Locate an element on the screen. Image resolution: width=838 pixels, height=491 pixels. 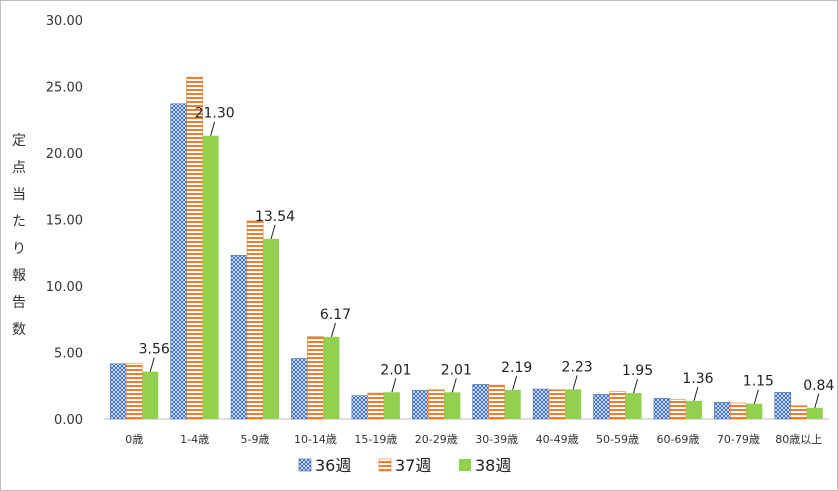
x-category-label: 30-39歳 is located at coordinates (496, 439).